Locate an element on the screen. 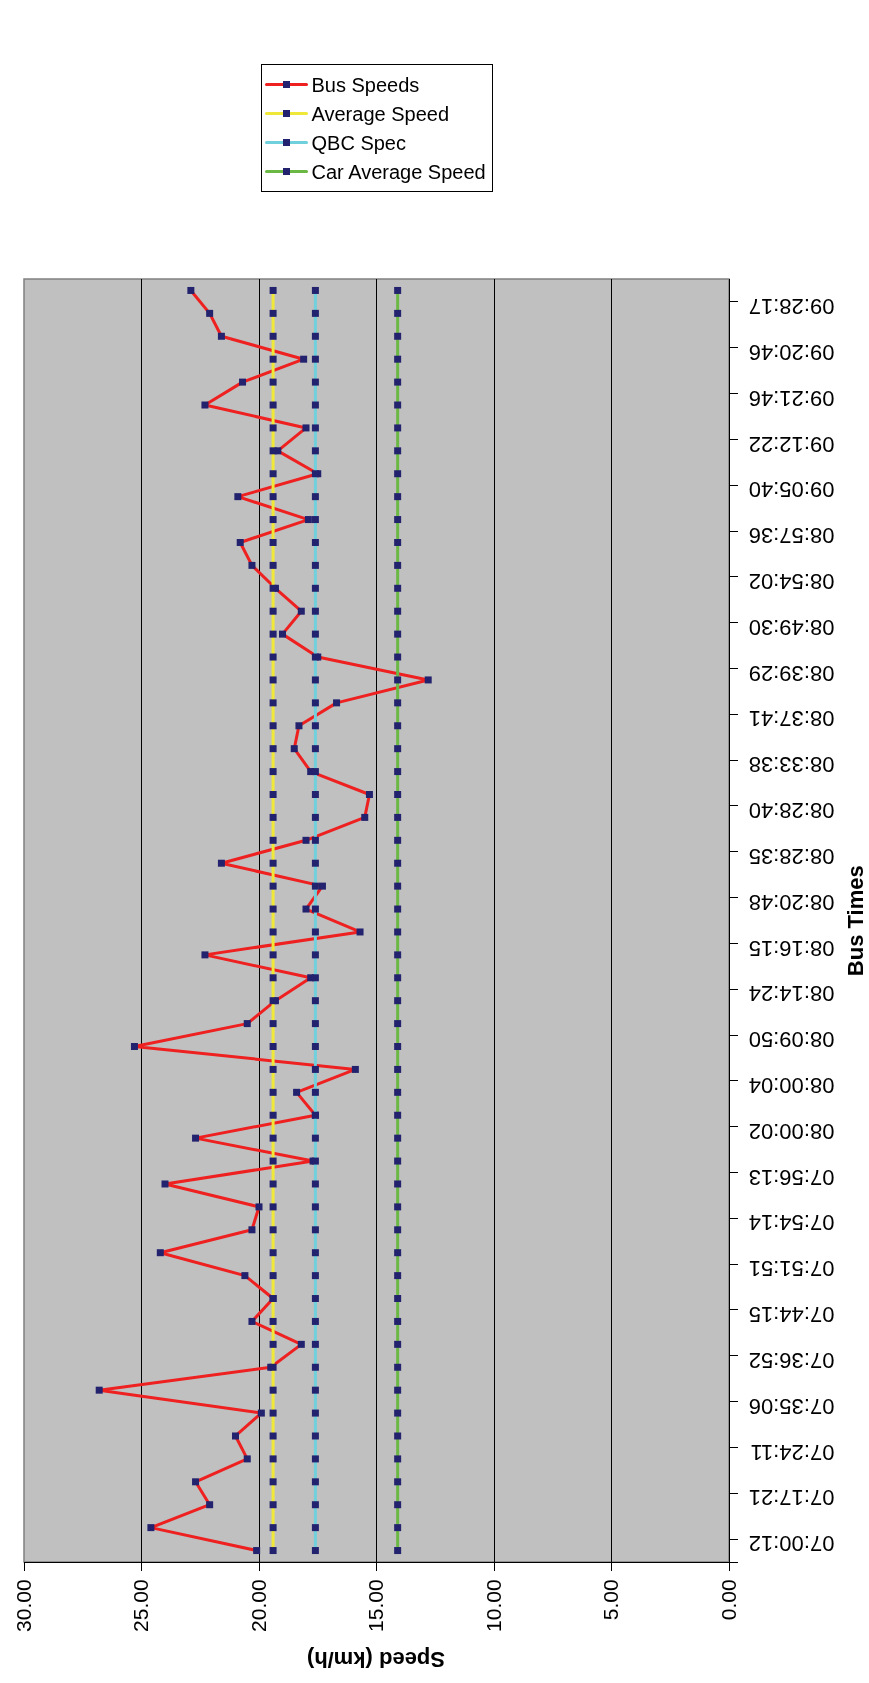 This screenshot has height=1683, width=869. y-tick-label: 09:12:22 is located at coordinates (791, 444).